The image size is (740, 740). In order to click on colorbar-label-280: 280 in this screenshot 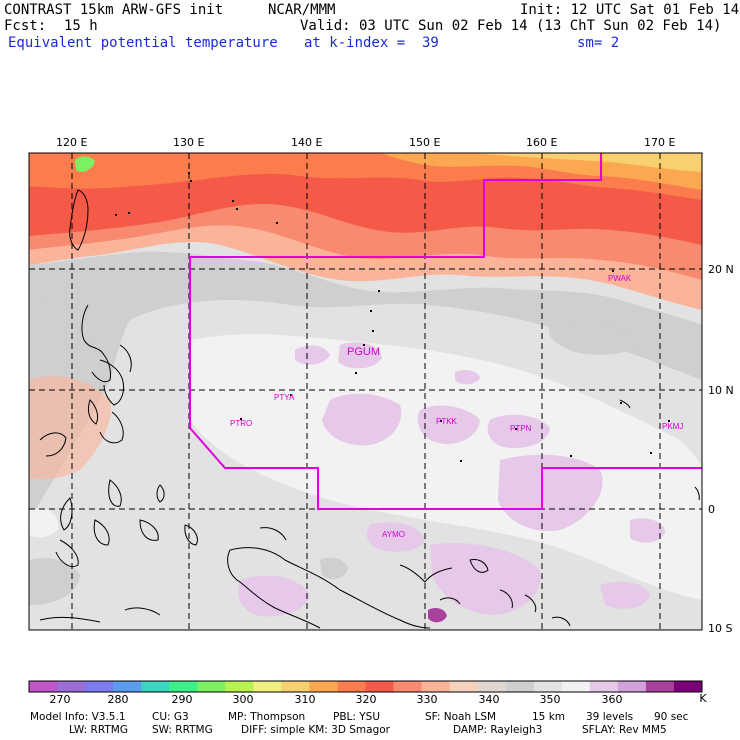, I will do `click(118, 699)`.